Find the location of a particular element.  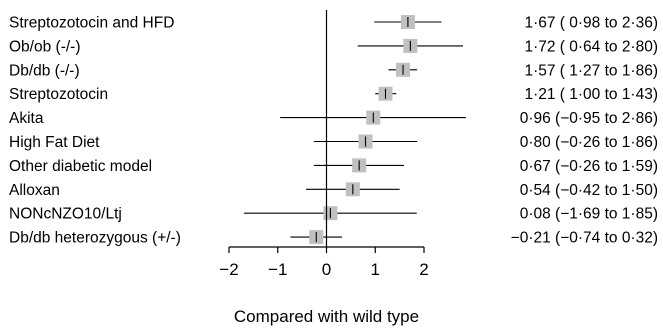

forest-row: Db/db (-/-) 1·57 ( 1·27 to 1·86) is located at coordinates (333, 70).